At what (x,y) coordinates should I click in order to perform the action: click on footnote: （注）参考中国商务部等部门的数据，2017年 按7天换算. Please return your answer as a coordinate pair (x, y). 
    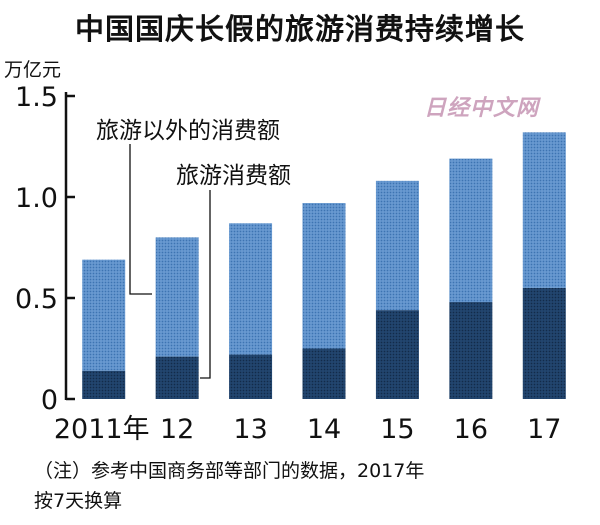
    Looking at the image, I should click on (229, 486).